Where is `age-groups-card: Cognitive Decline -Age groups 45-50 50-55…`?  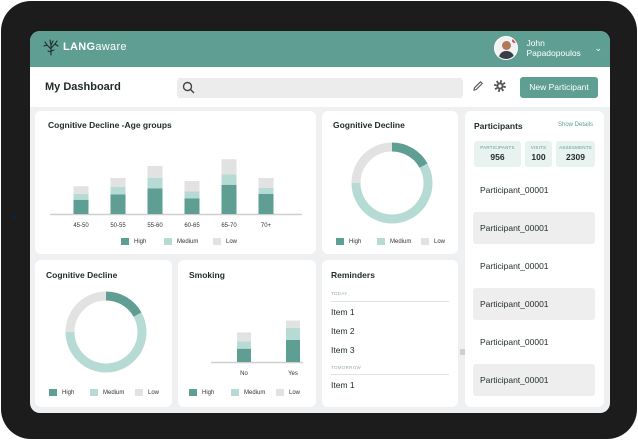
age-groups-card: Cognitive Decline -Age groups 45-50 50-55… is located at coordinates (175, 182).